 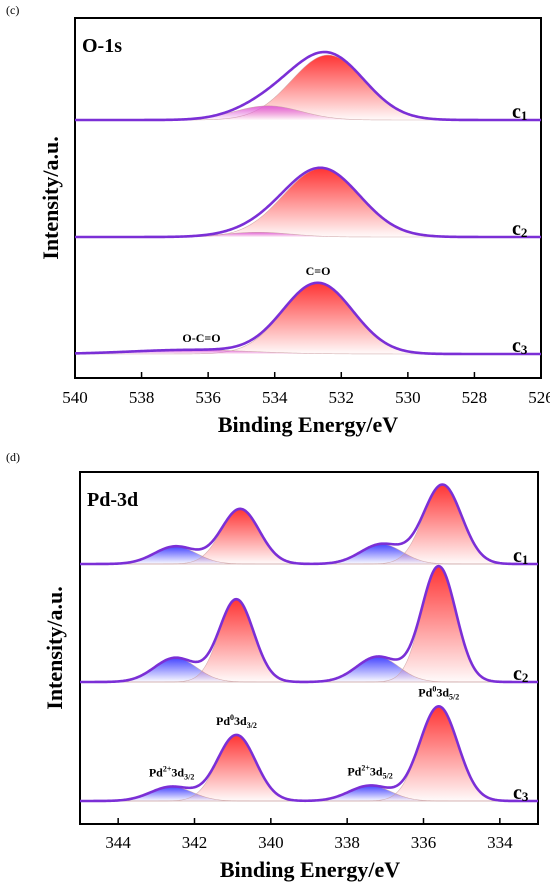 I want to click on x-tick-label: 338, so click(x=347, y=842).